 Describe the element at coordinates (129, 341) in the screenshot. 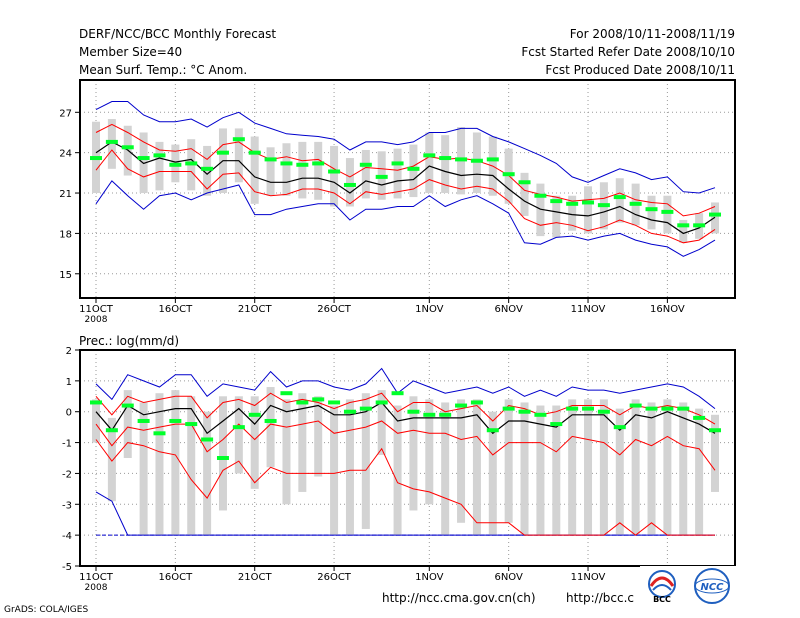

I see `precip-panel-title: Prec.: log(mm/d)` at that location.